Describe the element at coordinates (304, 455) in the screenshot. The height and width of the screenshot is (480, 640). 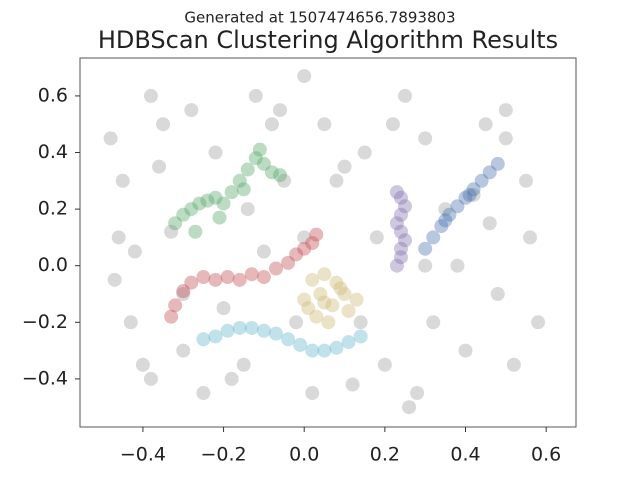
I see `x-tick-label: 0.0` at that location.